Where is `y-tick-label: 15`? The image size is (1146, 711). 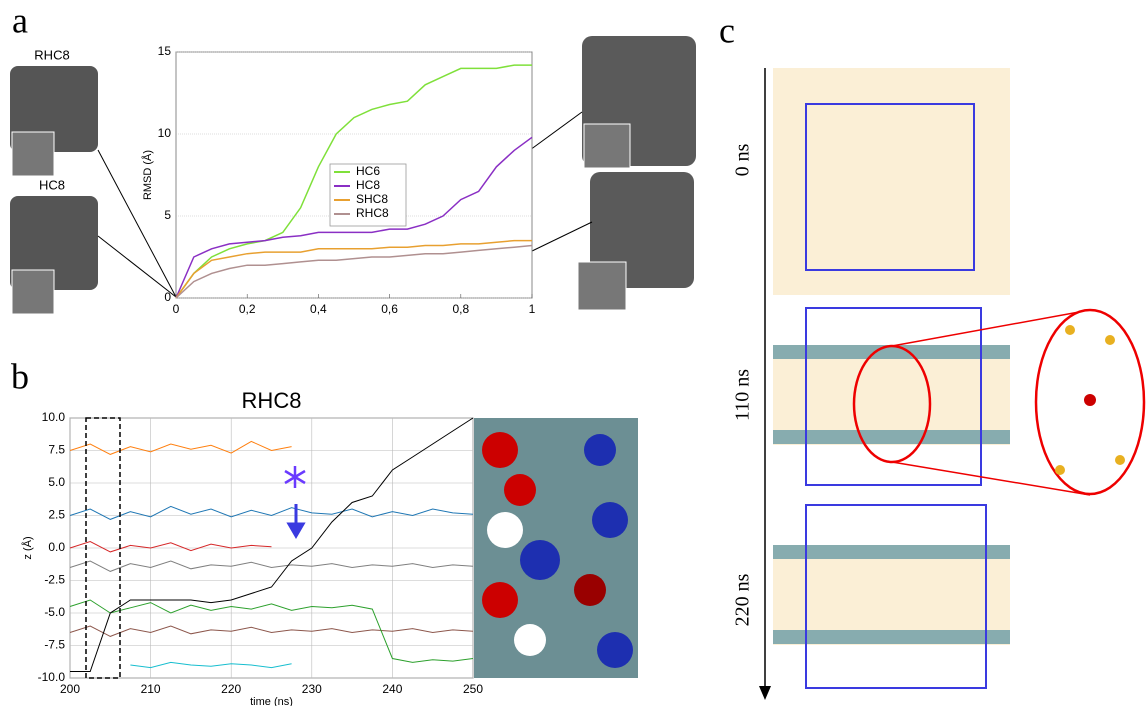 y-tick-label: 15 is located at coordinates (165, 51).